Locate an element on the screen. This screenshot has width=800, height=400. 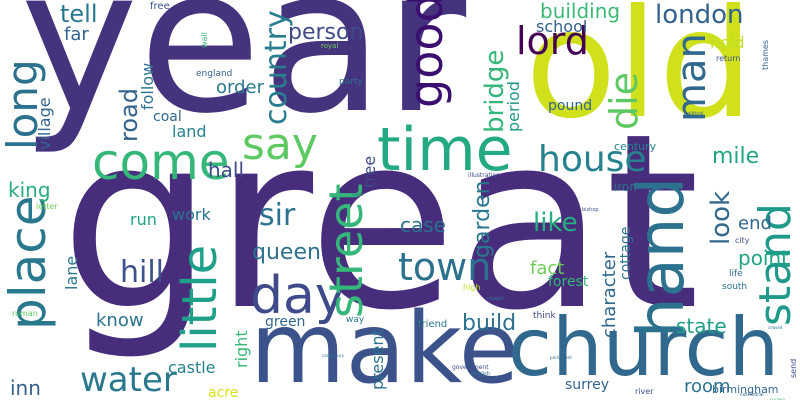
word-come: come is located at coordinates (161, 162).